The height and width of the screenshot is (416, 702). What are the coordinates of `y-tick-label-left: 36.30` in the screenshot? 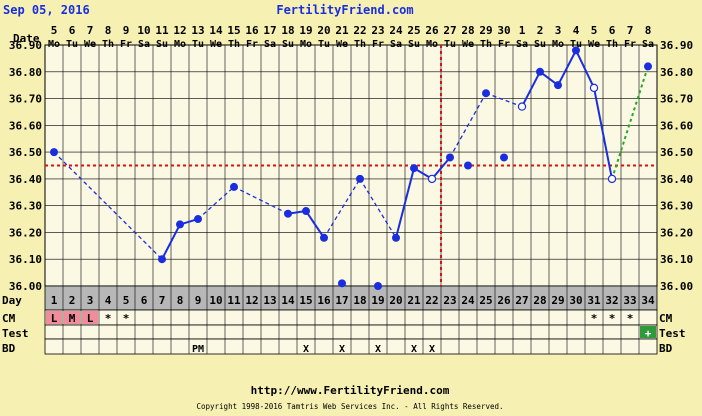 It's located at (25, 206).